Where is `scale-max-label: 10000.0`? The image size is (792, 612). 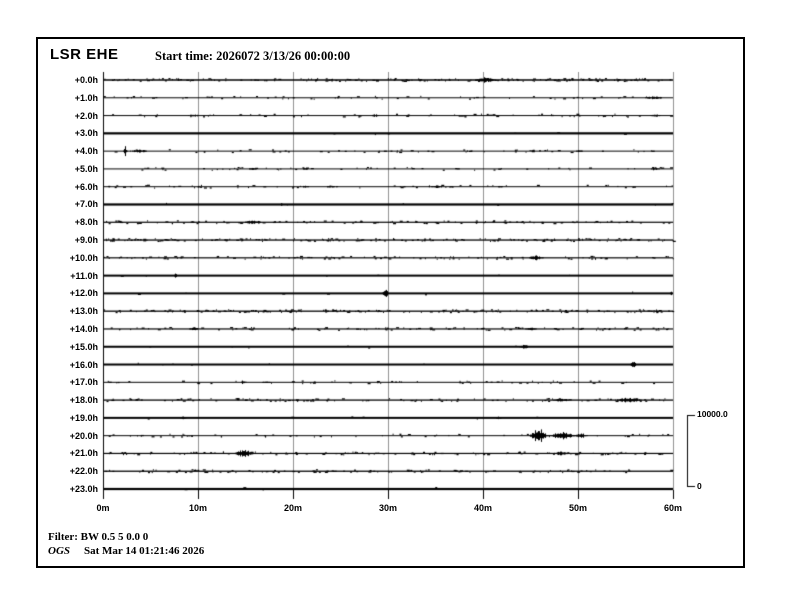
scale-max-label: 10000.0 is located at coordinates (712, 414).